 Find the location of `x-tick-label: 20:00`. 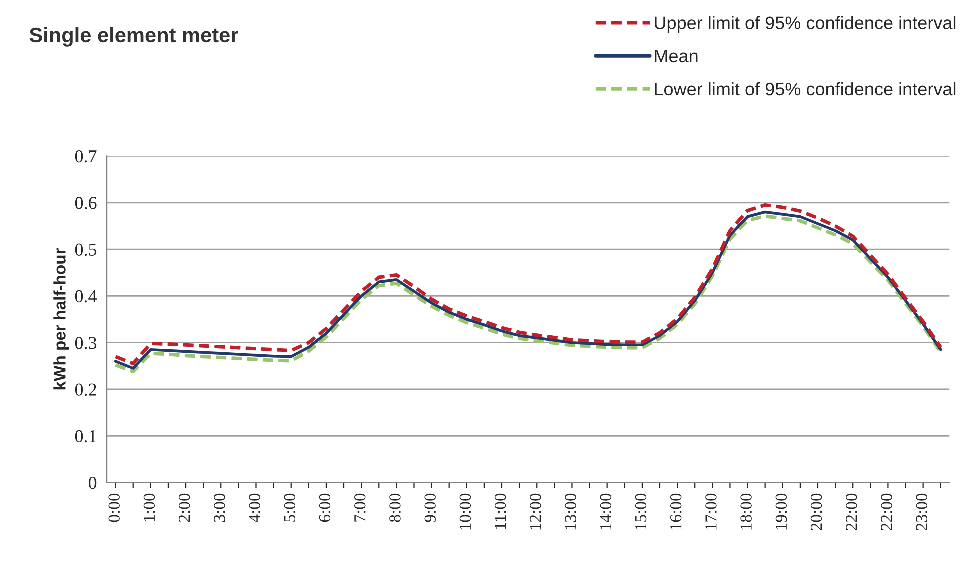

x-tick-label: 20:00 is located at coordinates (816, 512).